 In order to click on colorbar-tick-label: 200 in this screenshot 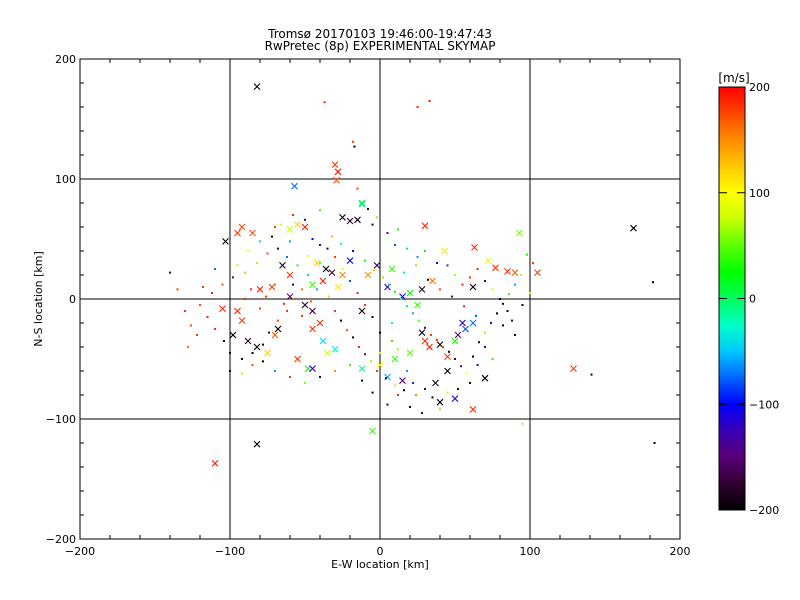, I will do `click(759, 87)`.